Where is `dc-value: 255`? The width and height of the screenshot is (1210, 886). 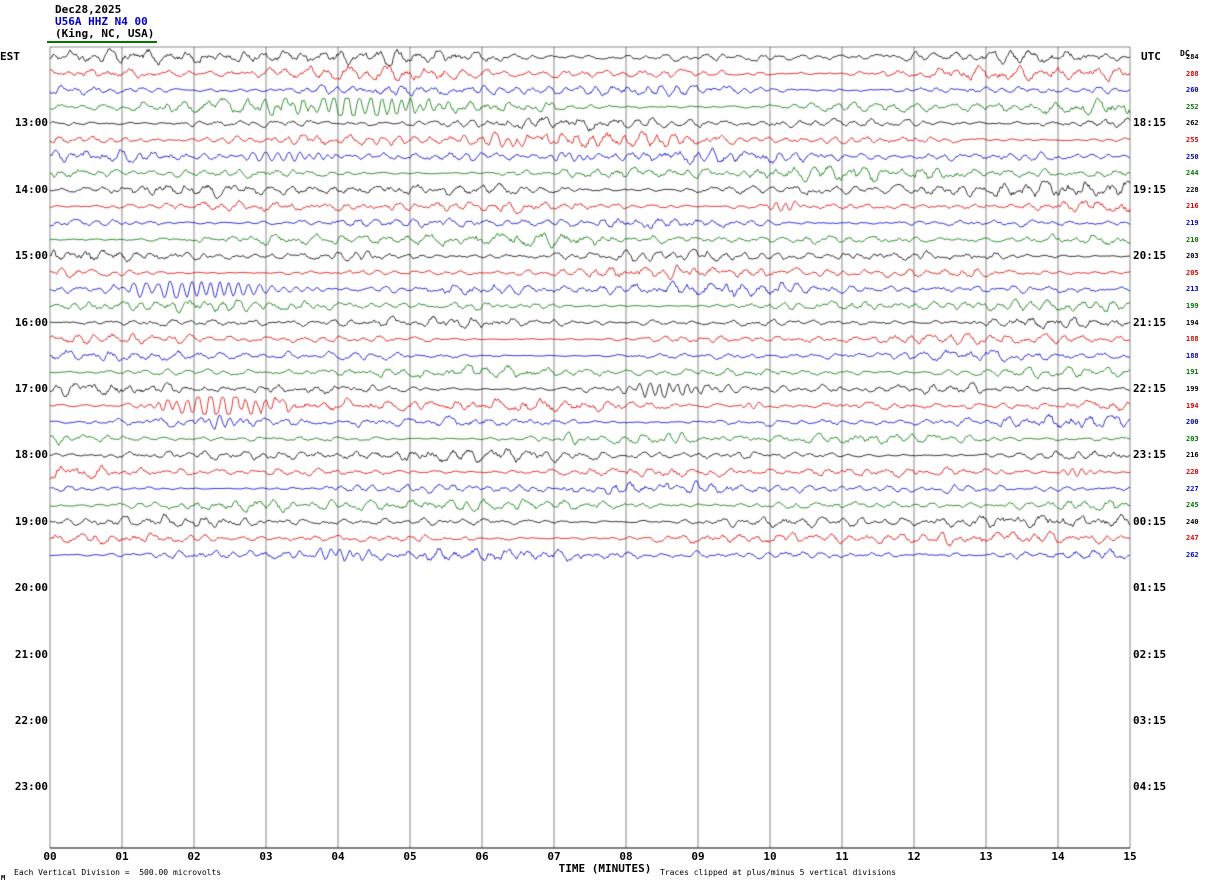
dc-value: 255 is located at coordinates (1192, 140).